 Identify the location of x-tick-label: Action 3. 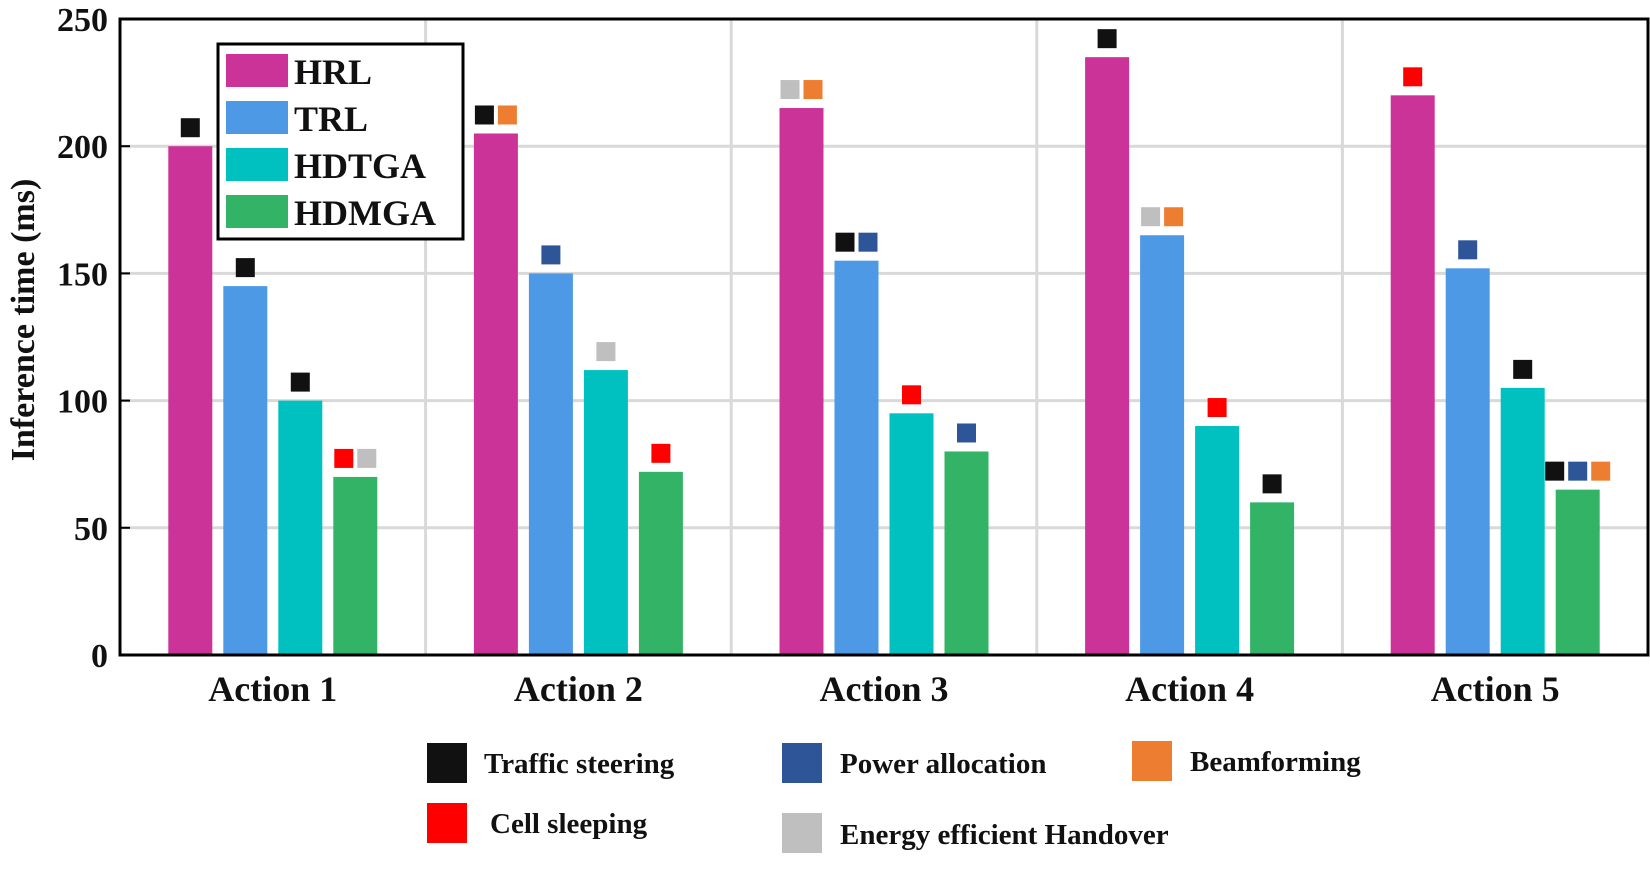
(884, 689).